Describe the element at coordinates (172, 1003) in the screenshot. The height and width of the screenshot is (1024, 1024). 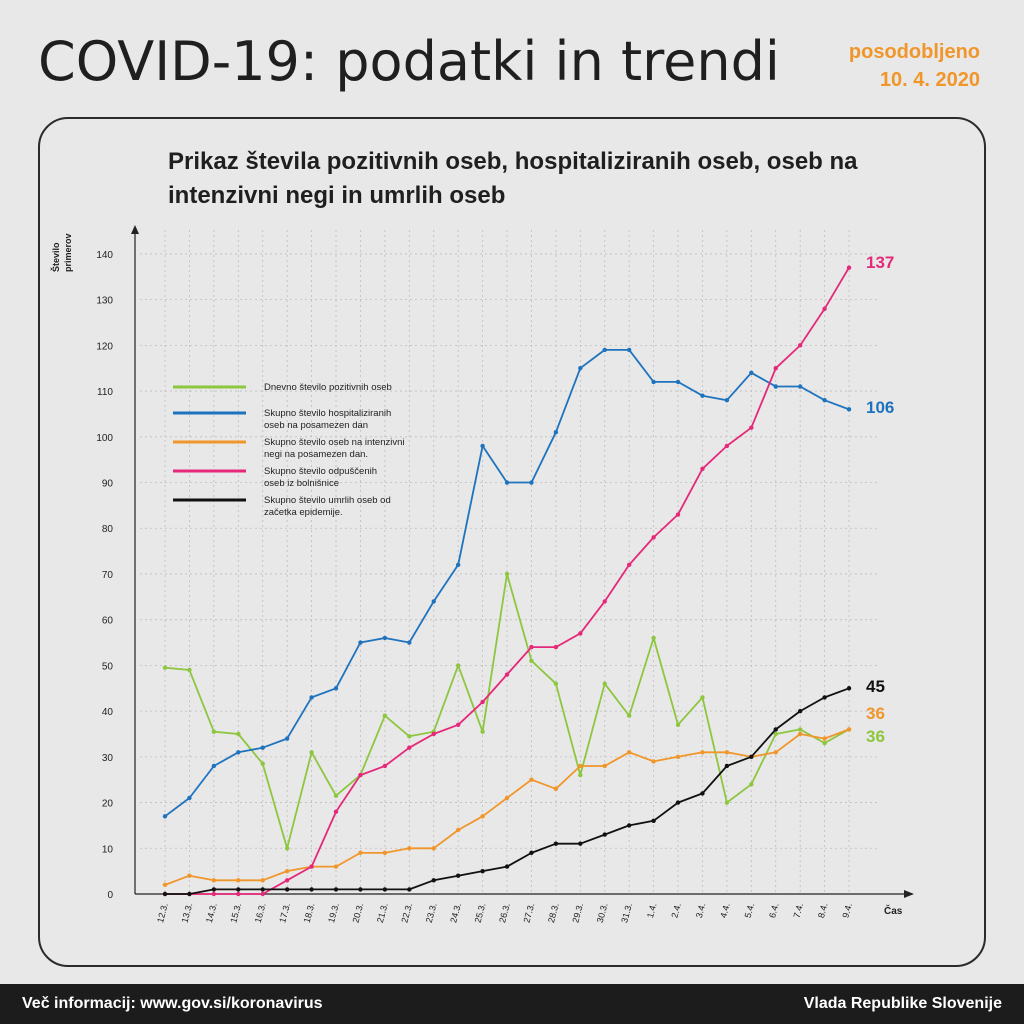
I see `footer-more-info: Več informacij: www.gov.si/koronavirus` at that location.